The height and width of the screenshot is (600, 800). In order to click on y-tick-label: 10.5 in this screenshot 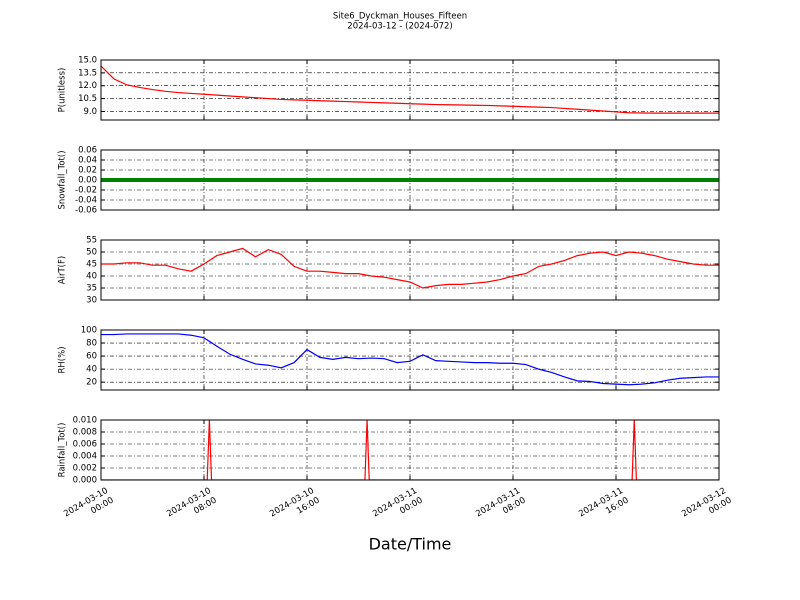, I will do `click(87, 99)`.